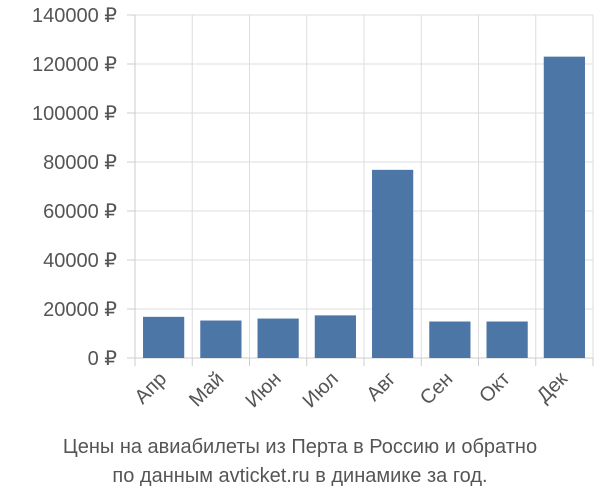 This screenshot has height=500, width=600. What do you see at coordinates (321, 390) in the screenshot?
I see `x-tick-label: Июл` at bounding box center [321, 390].